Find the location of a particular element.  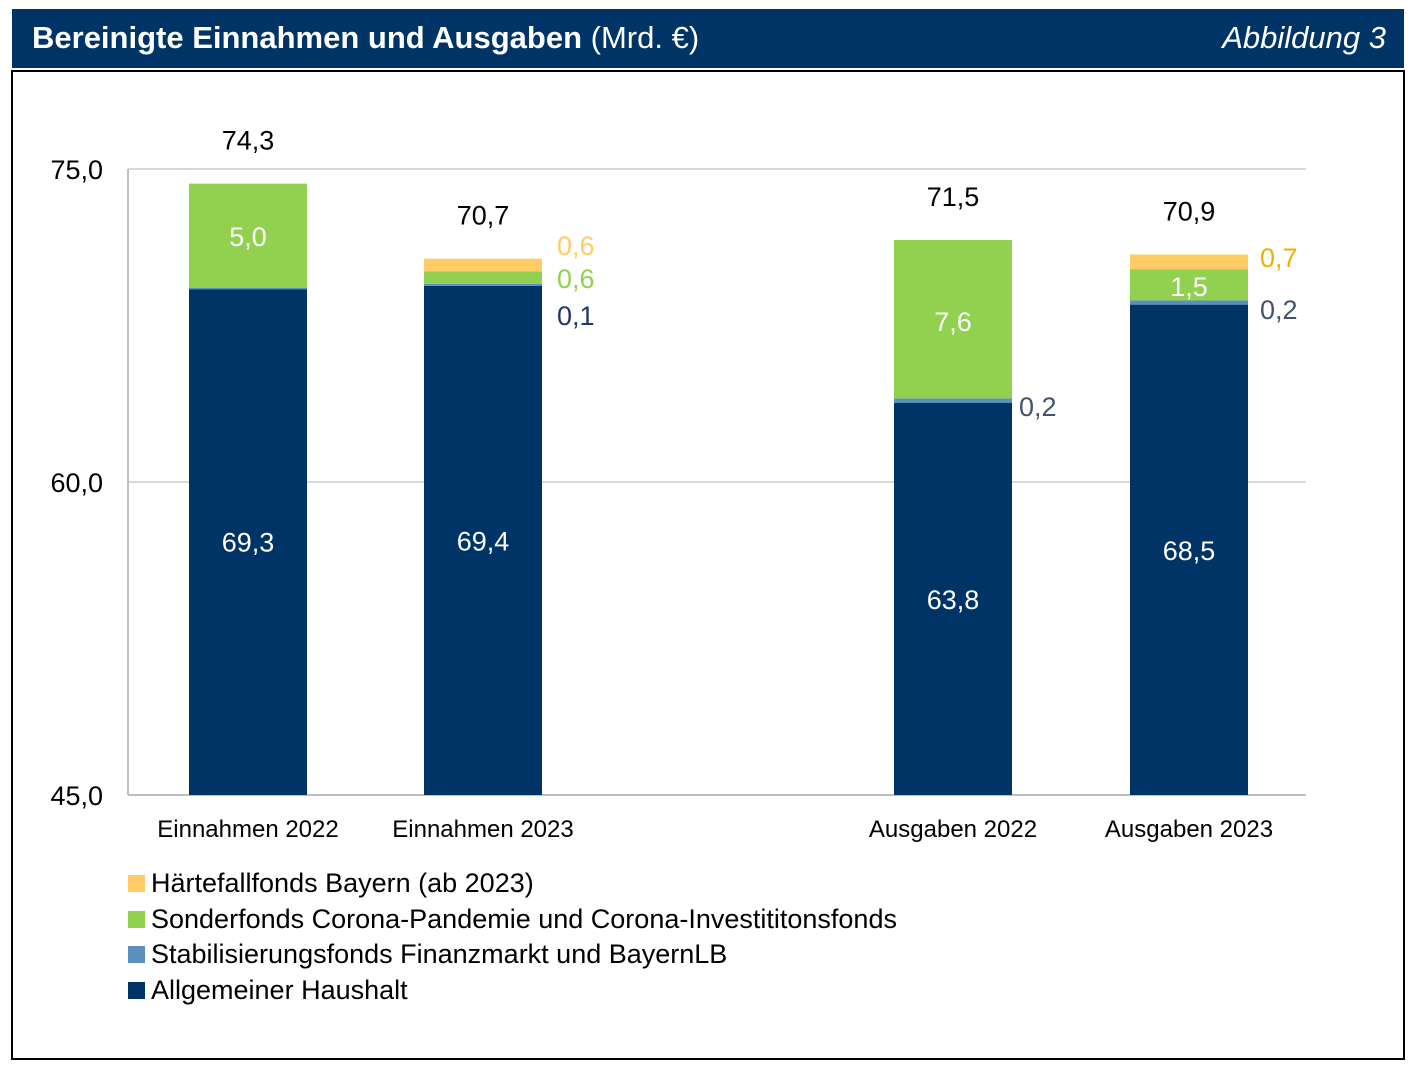

data-label-allgemeiner-haushalt: 68,5 is located at coordinates (1189, 551).